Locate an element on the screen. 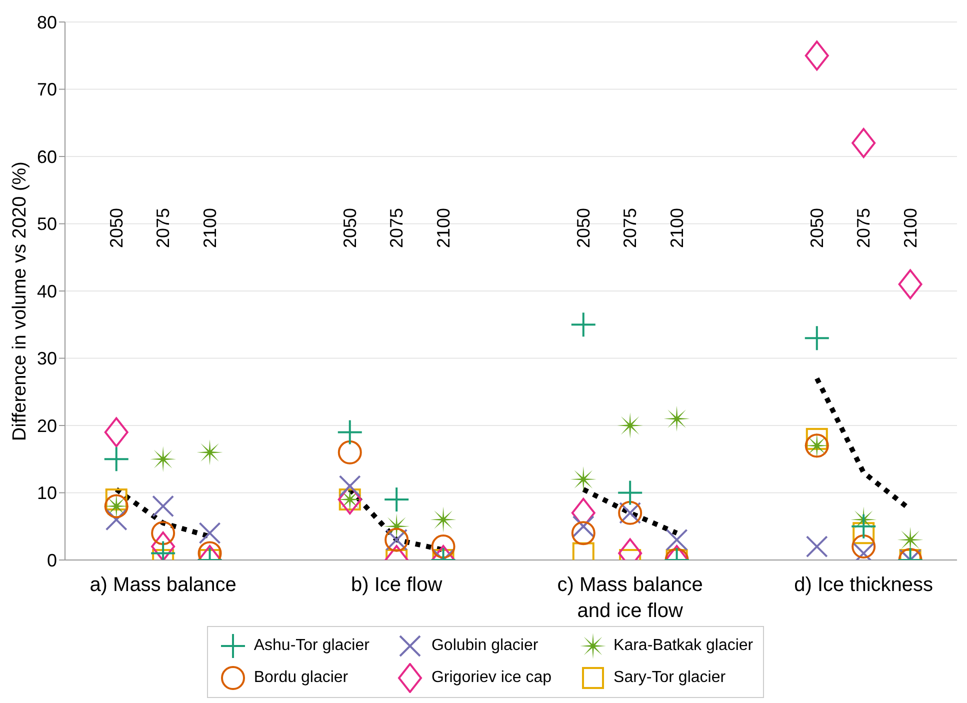 This screenshot has height=703, width=967. y-tick-label: 30 is located at coordinates (46, 358).